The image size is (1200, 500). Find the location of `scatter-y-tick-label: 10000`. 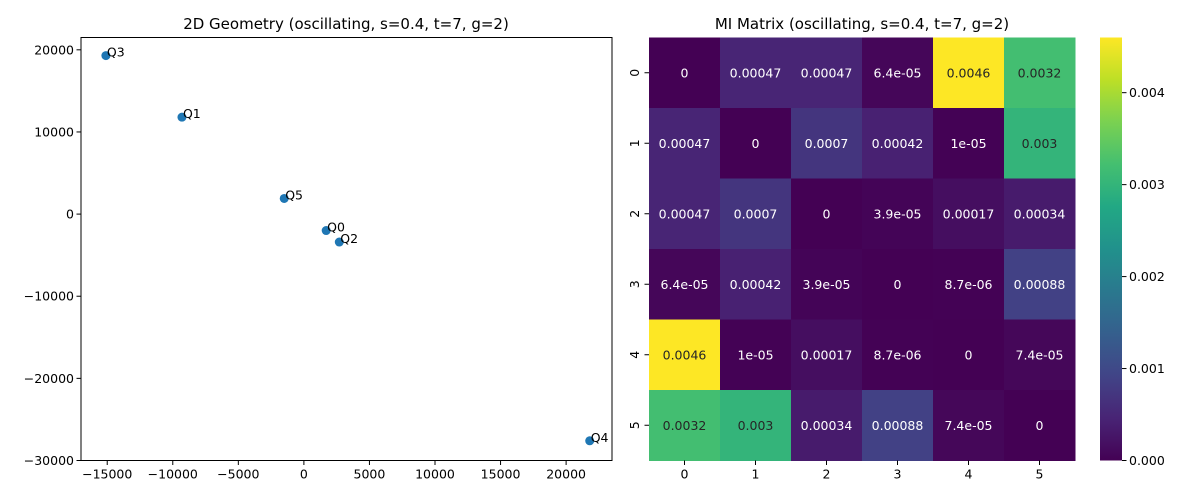

scatter-y-tick-label: 10000 is located at coordinates (54, 131).